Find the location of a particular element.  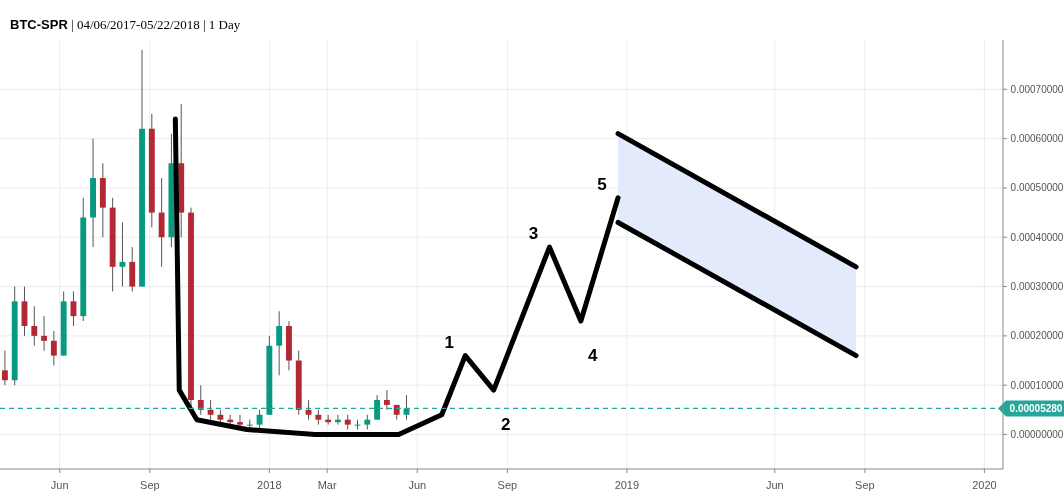

y-tick-label: 0.00060000 is located at coordinates (1037, 139).